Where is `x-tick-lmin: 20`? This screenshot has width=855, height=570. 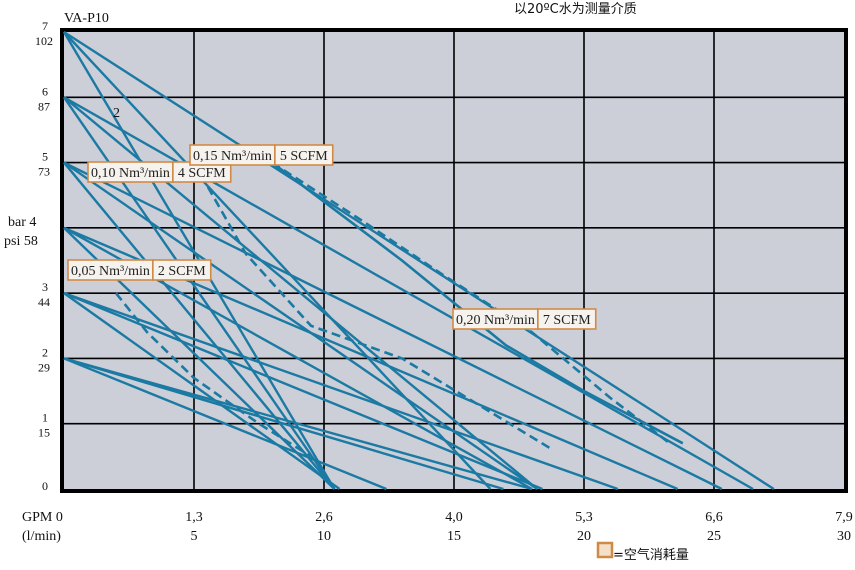
x-tick-lmin: 20 is located at coordinates (584, 536).